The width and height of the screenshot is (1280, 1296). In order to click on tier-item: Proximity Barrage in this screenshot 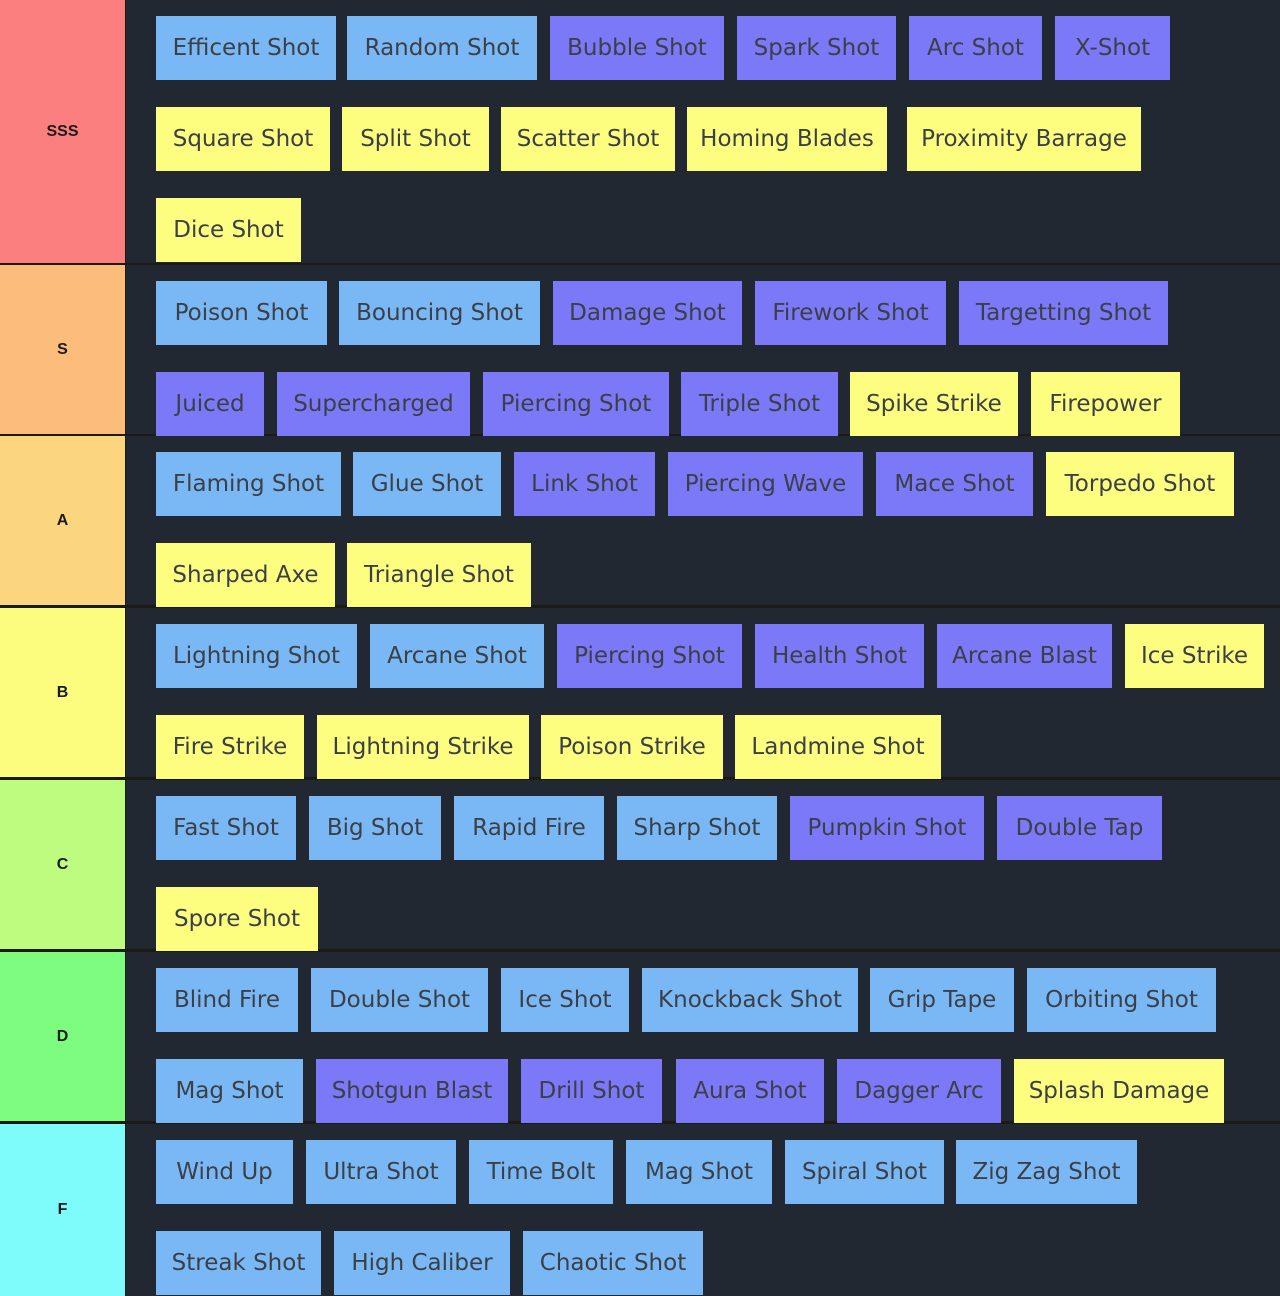, I will do `click(1024, 139)`.